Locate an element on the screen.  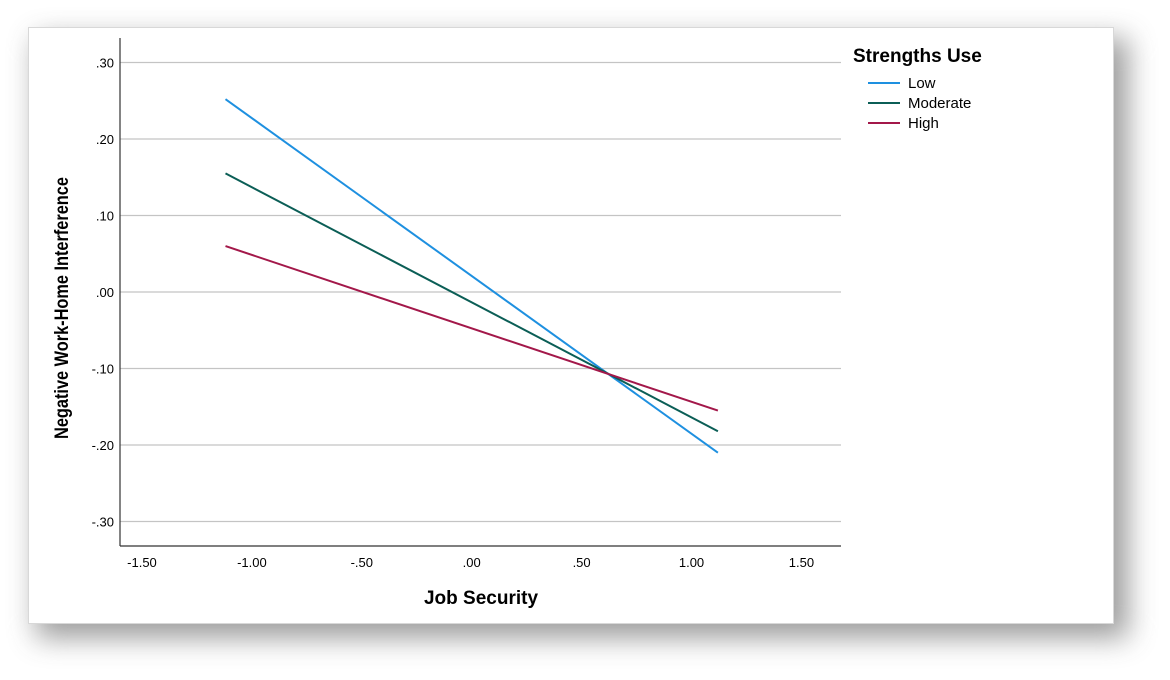
x-axis-title: Job Security is located at coordinates (481, 598).